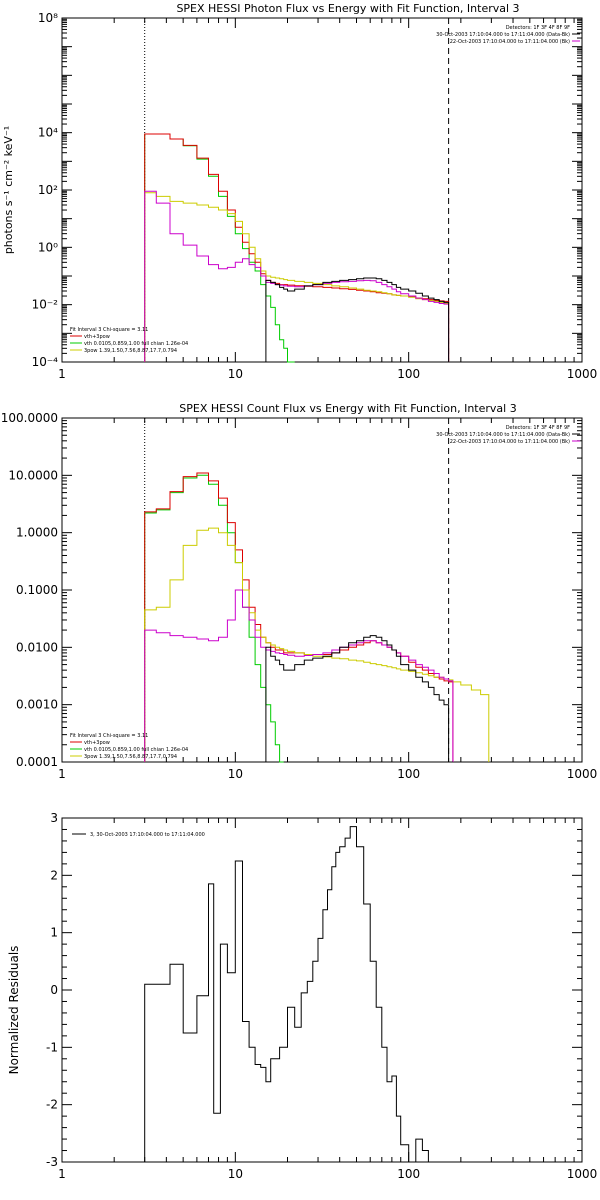 The height and width of the screenshot is (1200, 600). What do you see at coordinates (14, 1010) in the screenshot?
I see `residuals-ylabel: Normalized Residuals` at bounding box center [14, 1010].